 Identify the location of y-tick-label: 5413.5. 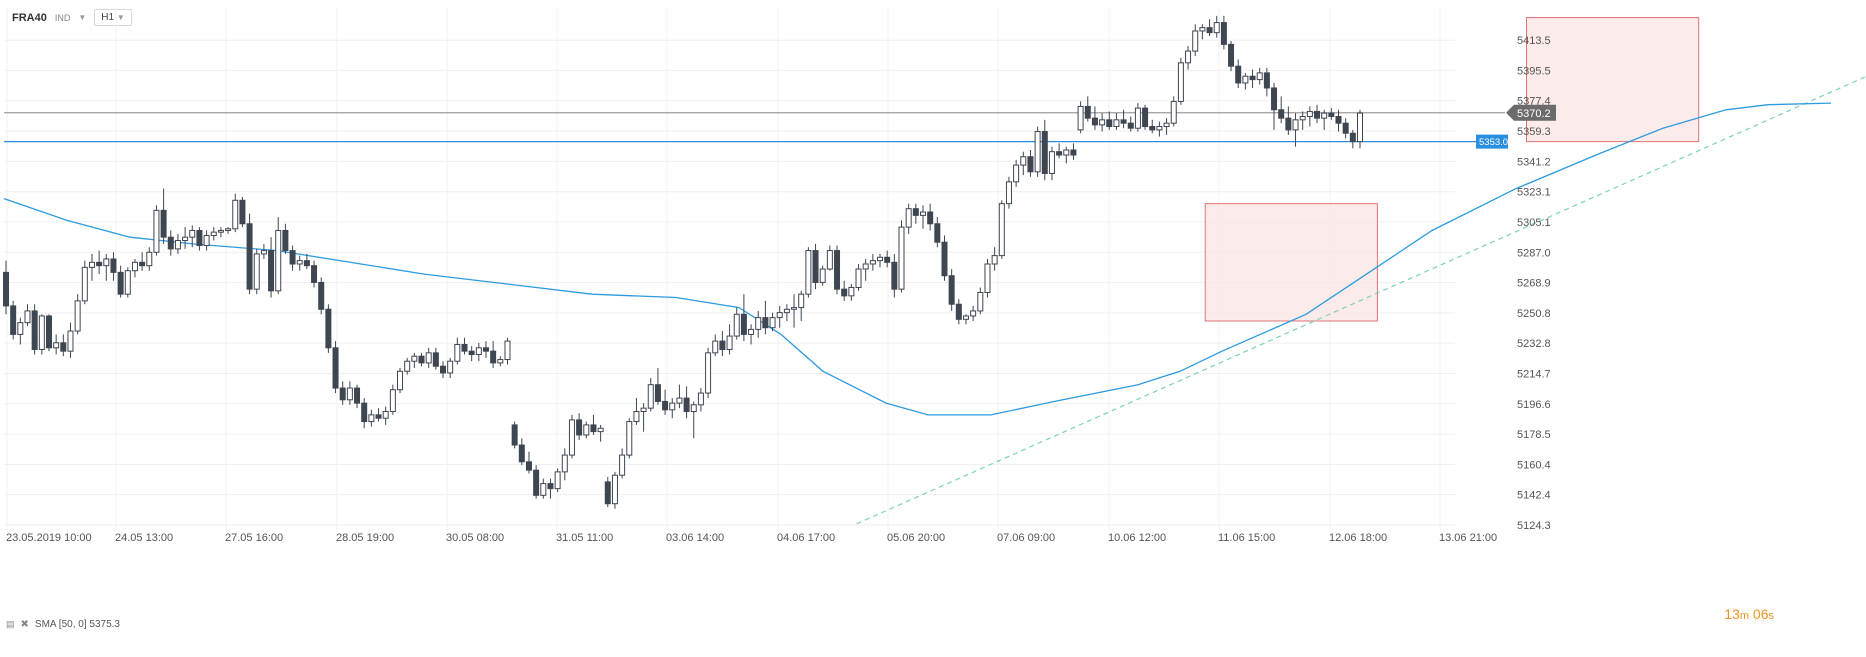
(1534, 41).